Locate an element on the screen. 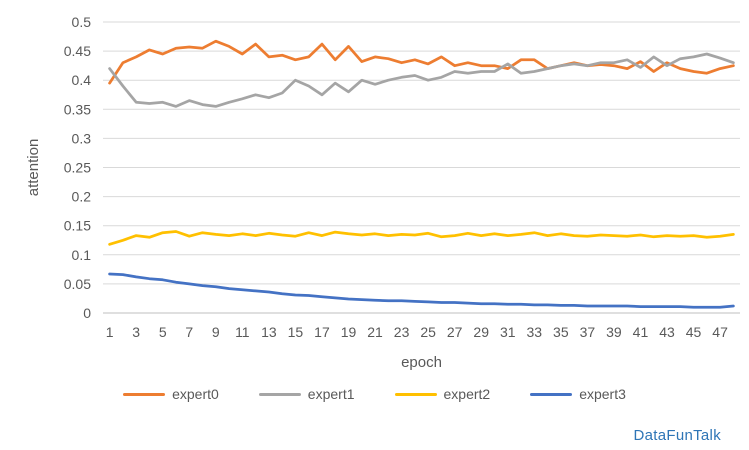 The height and width of the screenshot is (450, 749). legend-label-expert2: expert2 is located at coordinates (467, 394).